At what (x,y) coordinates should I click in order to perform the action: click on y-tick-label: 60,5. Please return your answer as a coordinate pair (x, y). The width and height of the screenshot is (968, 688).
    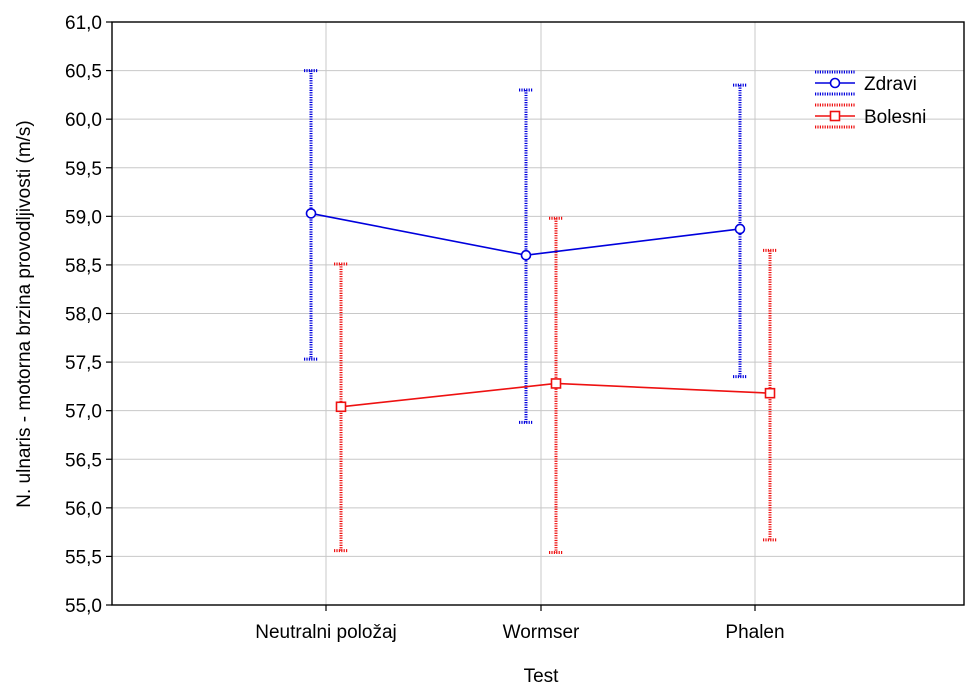
    Looking at the image, I should click on (83, 72).